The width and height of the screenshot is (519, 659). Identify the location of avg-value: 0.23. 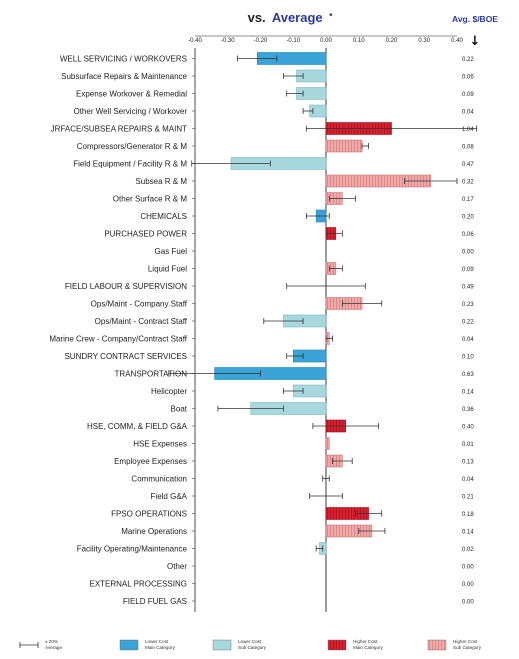
(468, 305).